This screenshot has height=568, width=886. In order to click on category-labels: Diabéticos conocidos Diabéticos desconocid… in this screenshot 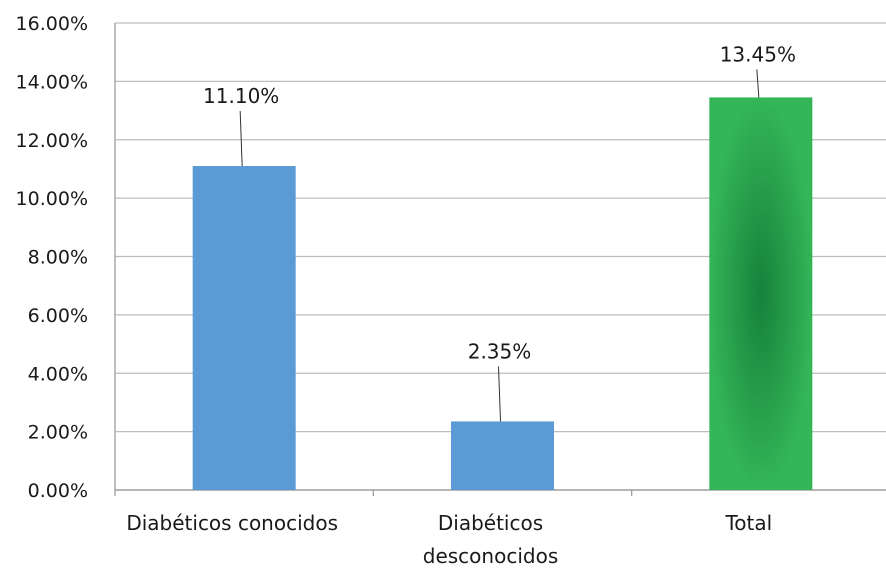, I will do `click(449, 539)`.